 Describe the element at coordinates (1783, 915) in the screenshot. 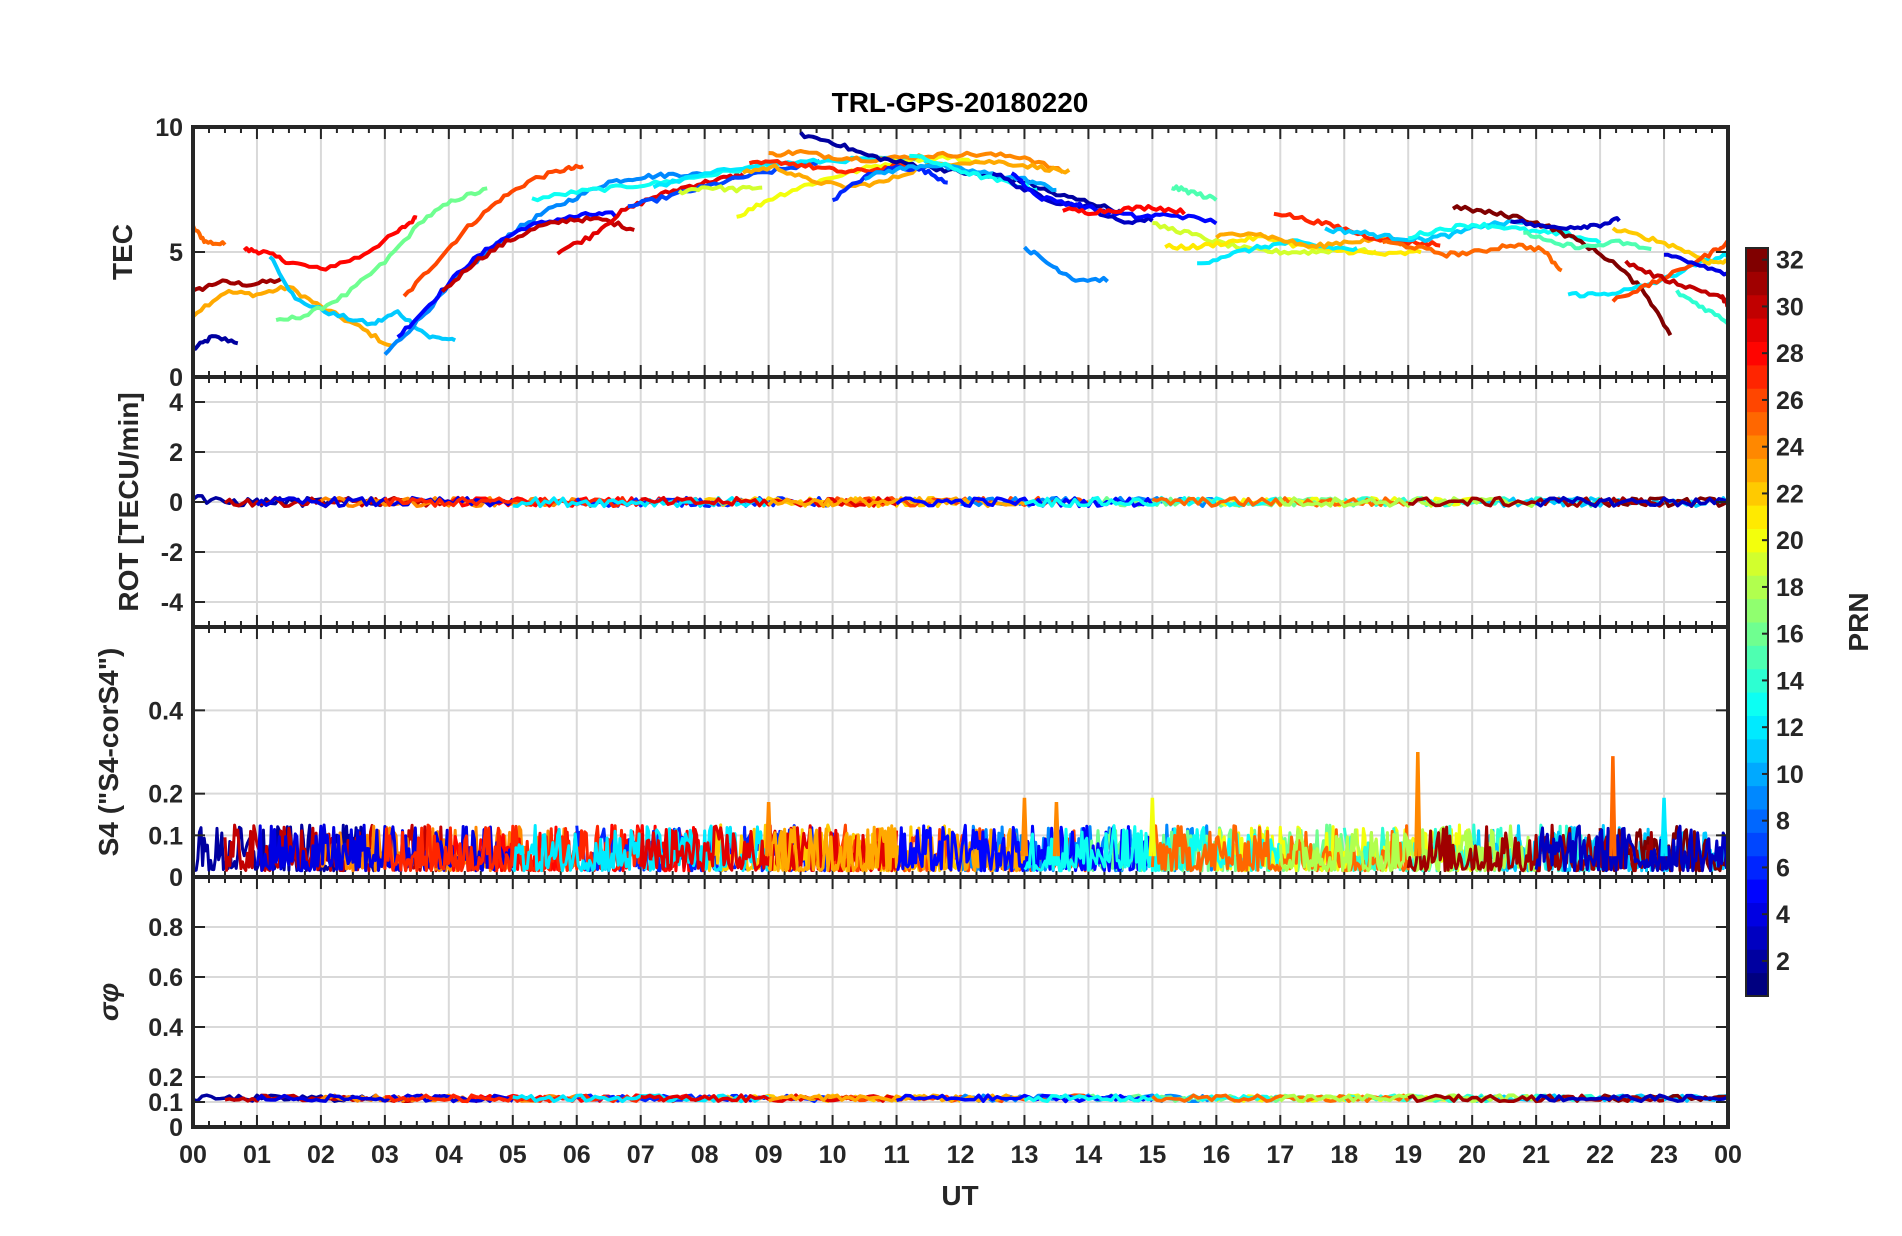

I see `colorbar-tick-label: 4` at that location.